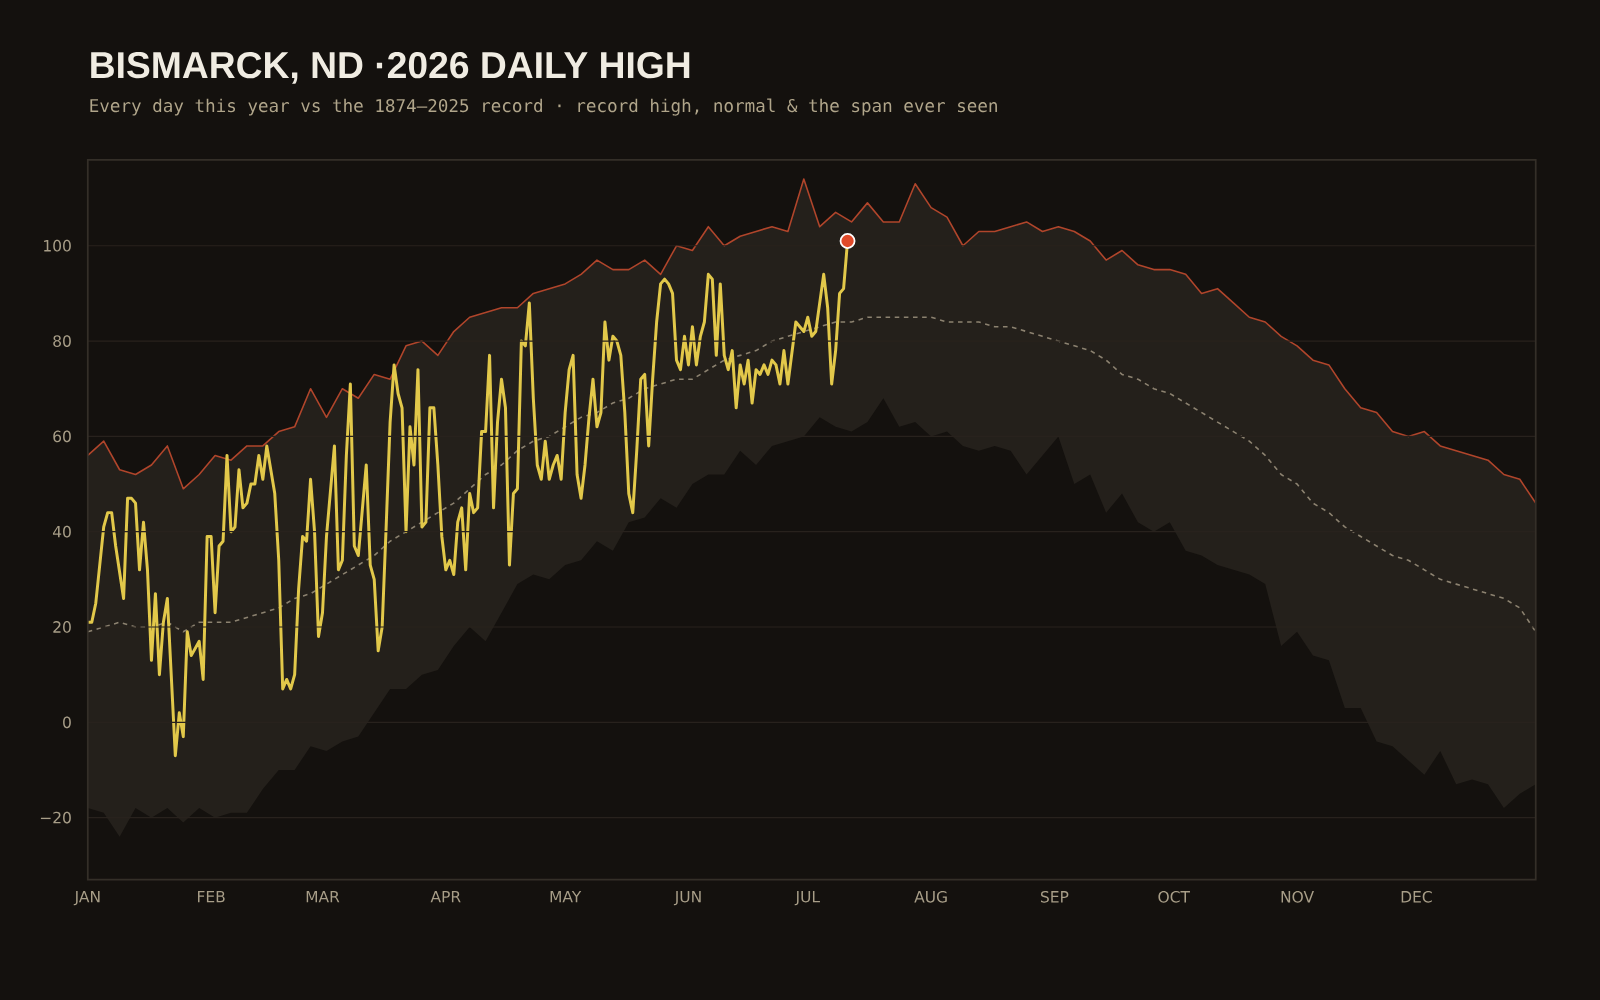  What do you see at coordinates (1416, 896) in the screenshot?
I see `x-tick-label: DEC` at bounding box center [1416, 896].